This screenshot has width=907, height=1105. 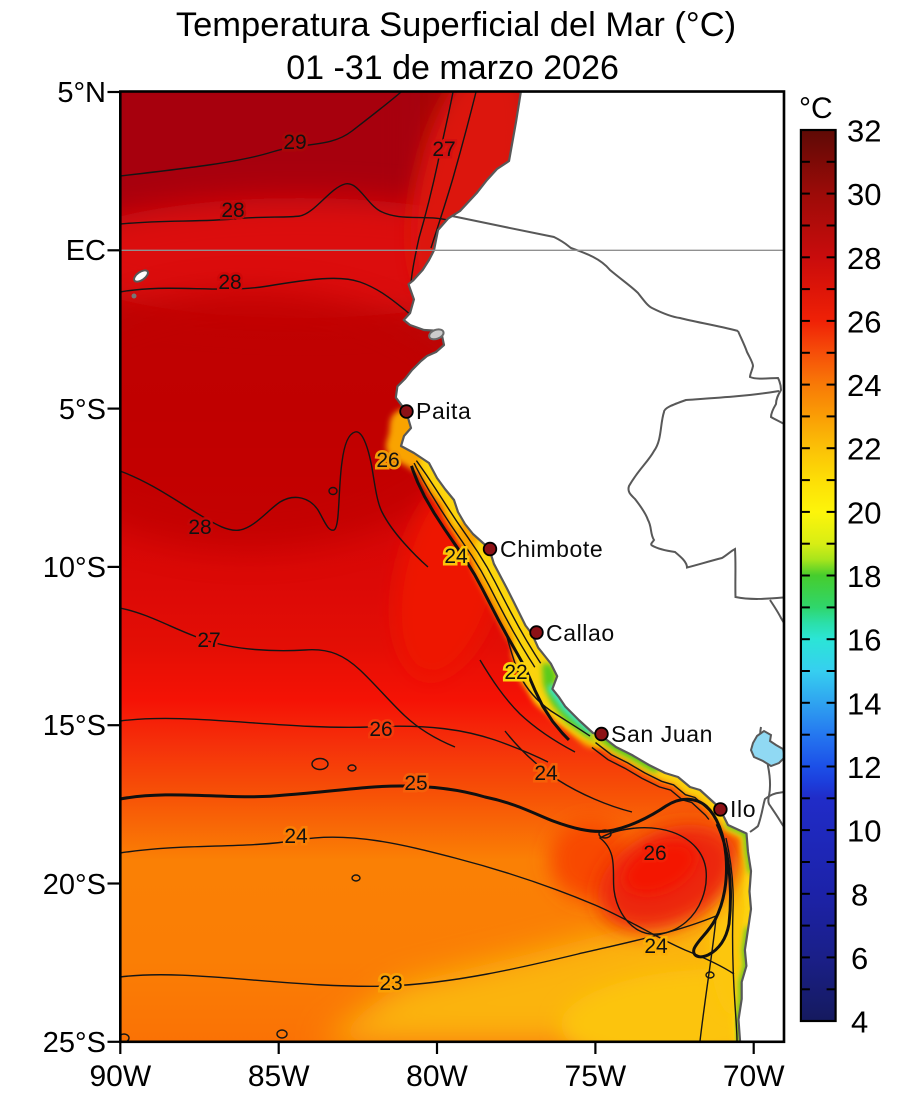 What do you see at coordinates (859, 958) in the screenshot?
I see `svg-text: 6` at bounding box center [859, 958].